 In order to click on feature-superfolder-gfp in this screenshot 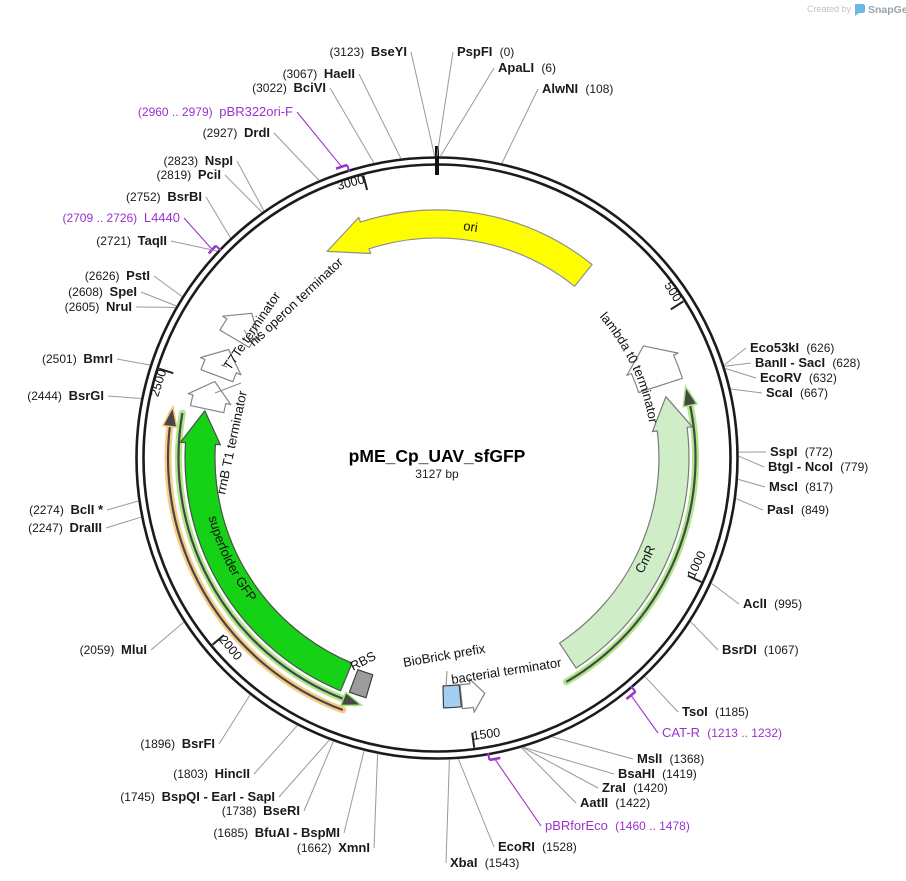, I will do `click(266, 551)`.